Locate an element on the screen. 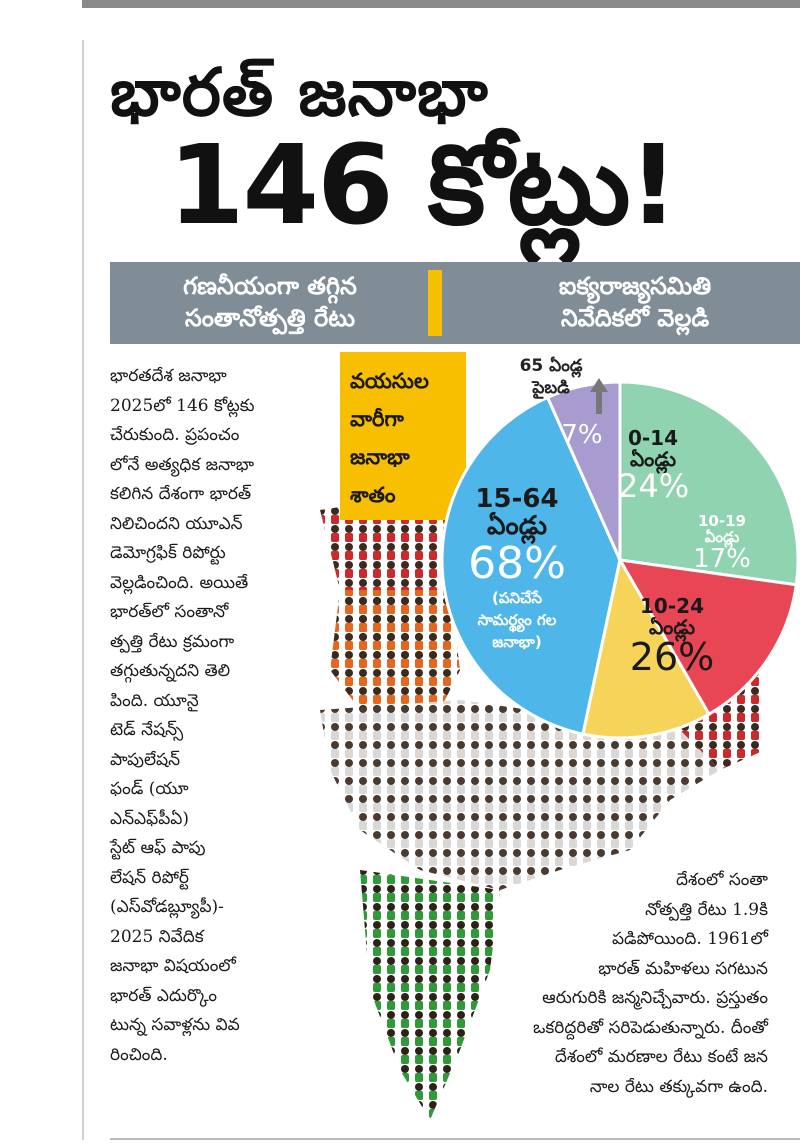 This screenshot has height=1146, width=800. article-col2-line: దేశంలో సంతా is located at coordinates (721, 880).